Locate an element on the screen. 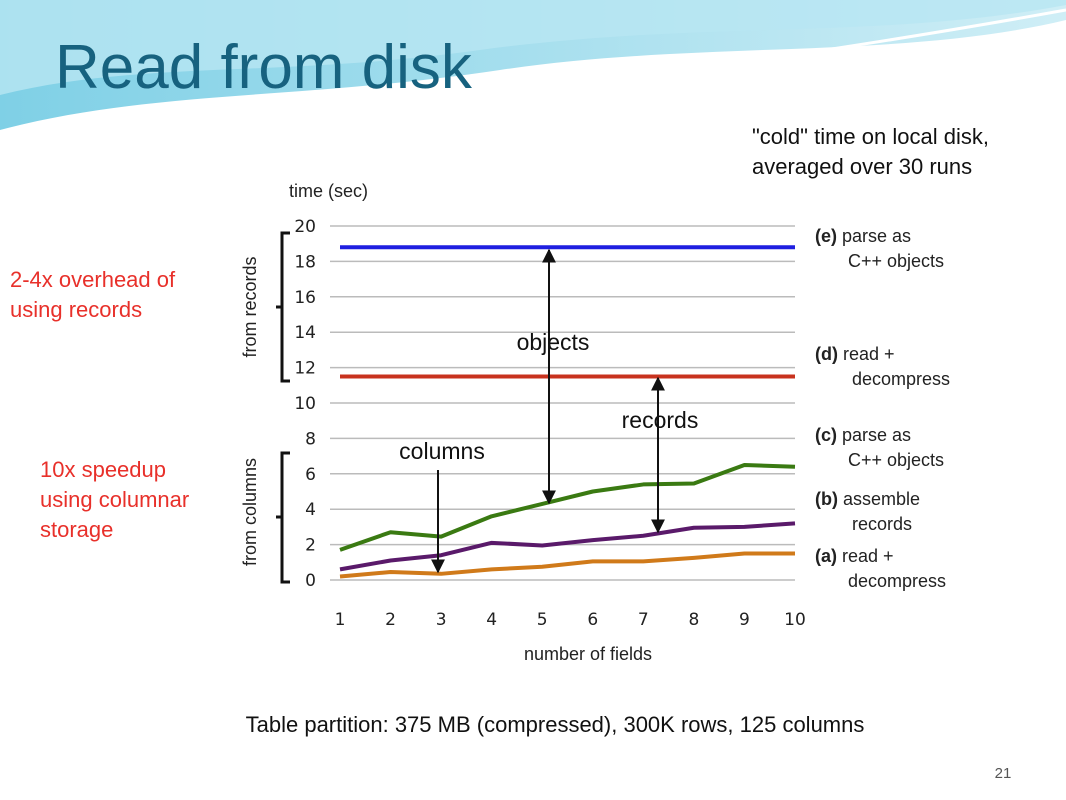 This screenshot has width=1066, height=800. legend-entry: (b) assemble records is located at coordinates (867, 511).